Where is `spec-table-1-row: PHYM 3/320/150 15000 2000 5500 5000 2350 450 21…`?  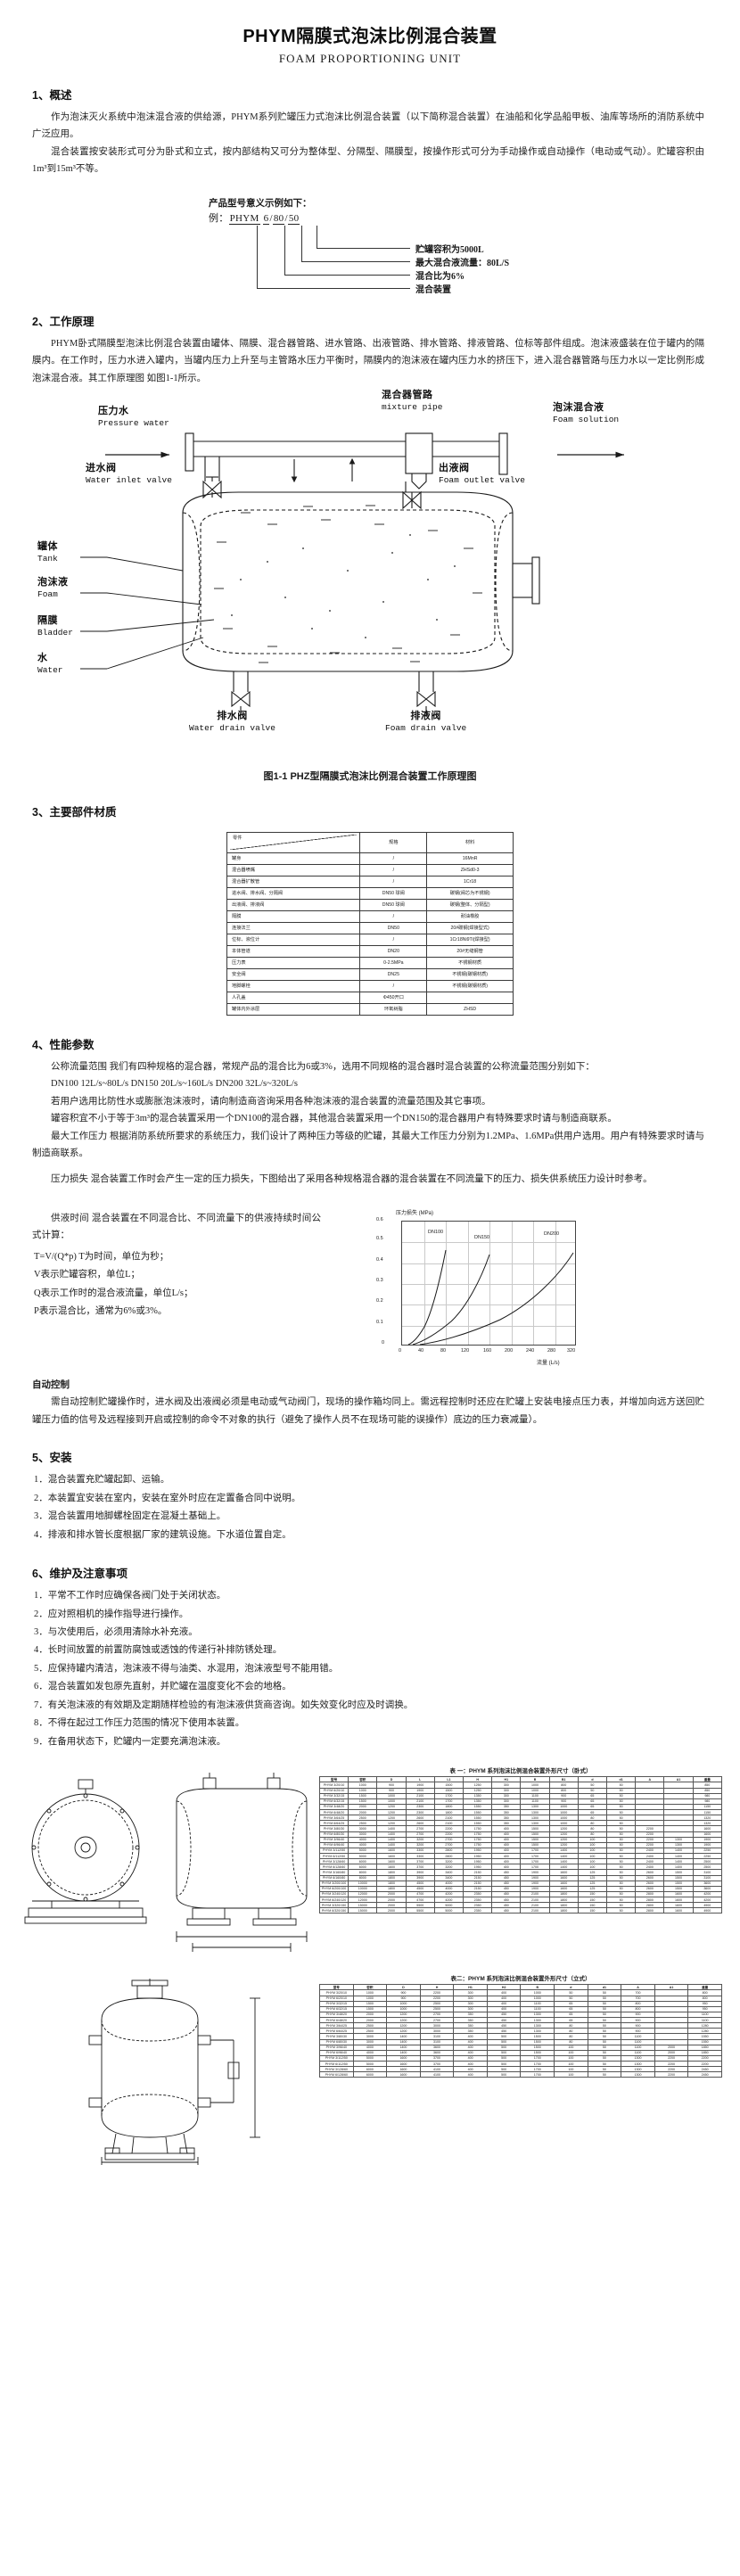 spec-table-1-row: PHYM 3/320/150 15000 2000 5500 5000 2350 450 21… is located at coordinates (520, 1905).